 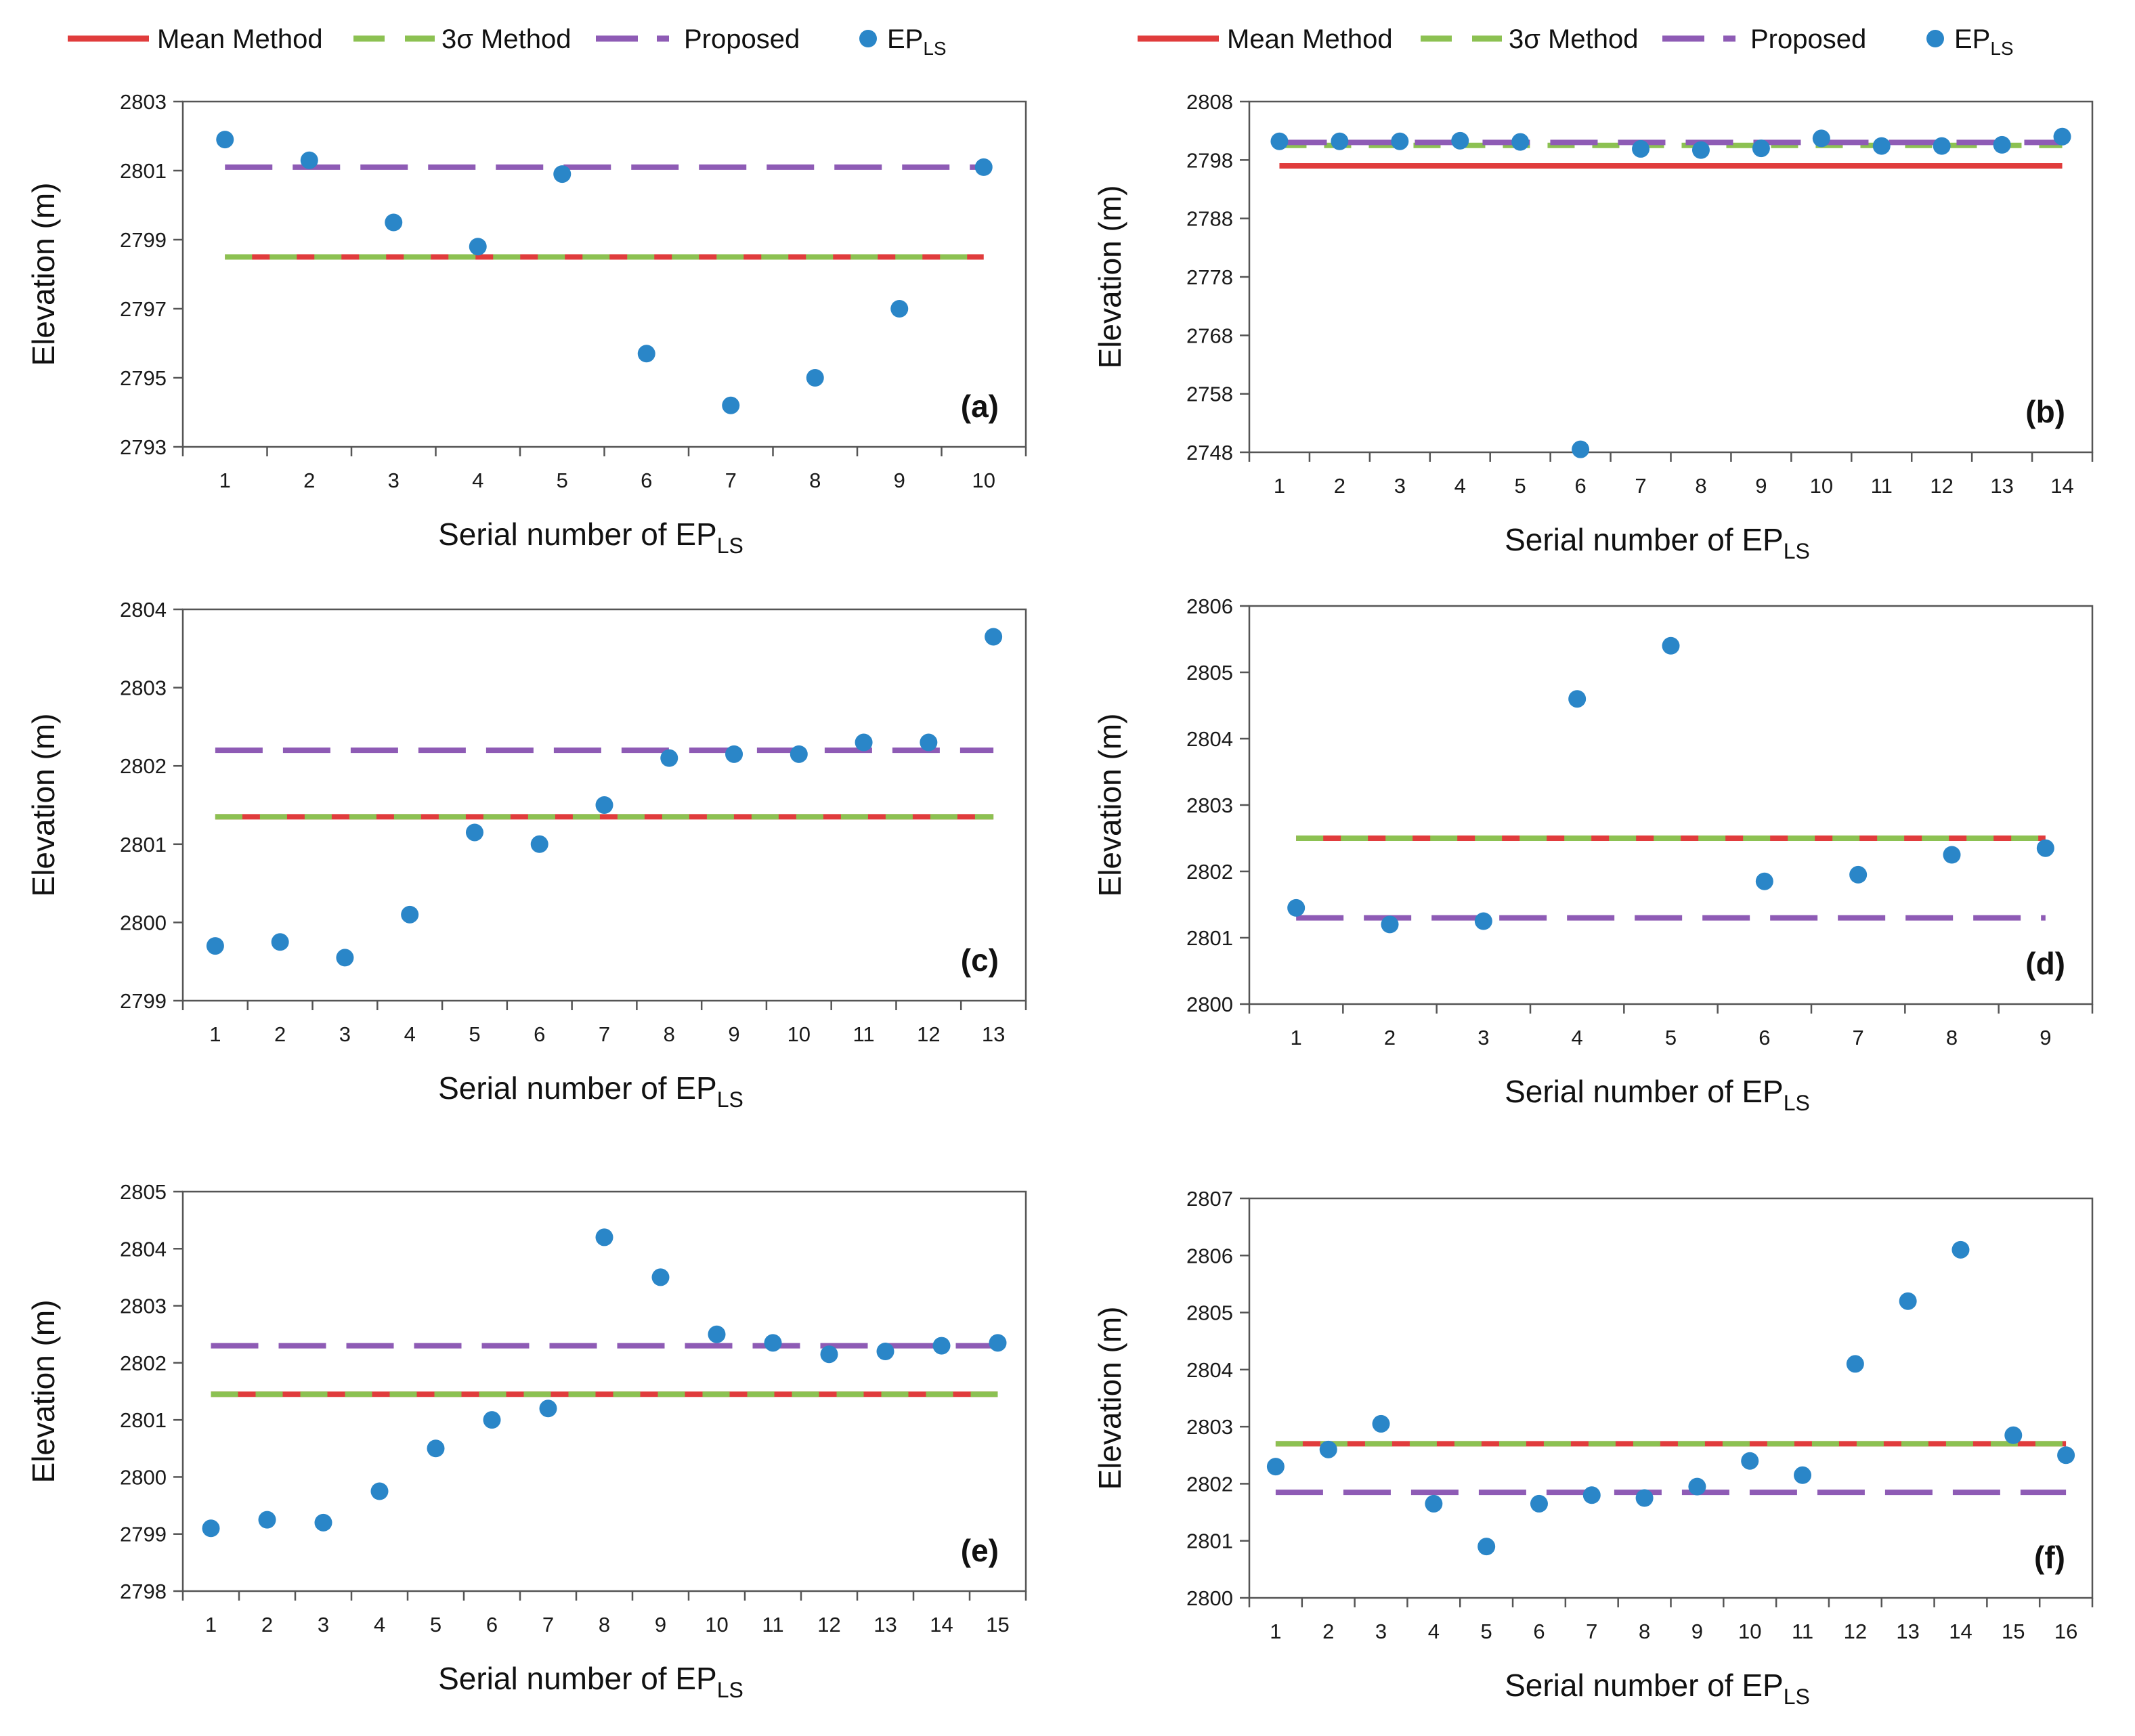 What do you see at coordinates (1209, 335) in the screenshot?
I see `y-tick-label: 2768` at bounding box center [1209, 335].